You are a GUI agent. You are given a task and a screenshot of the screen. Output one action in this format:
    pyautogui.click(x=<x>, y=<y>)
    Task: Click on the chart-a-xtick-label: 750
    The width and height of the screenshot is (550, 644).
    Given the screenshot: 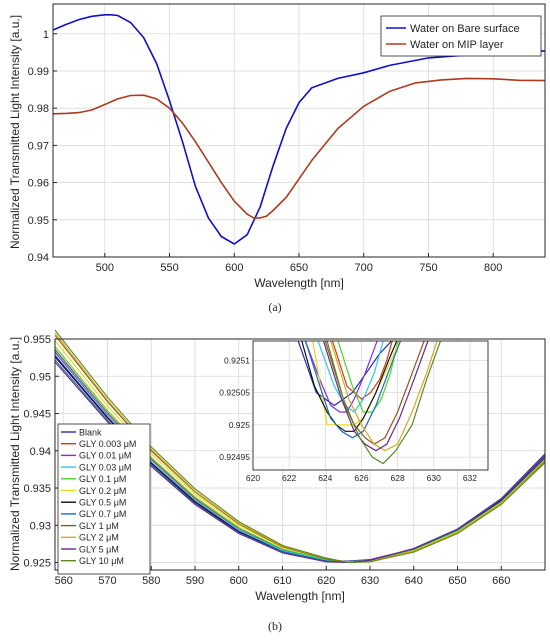 What is the action you would take?
    pyautogui.click(x=428, y=268)
    